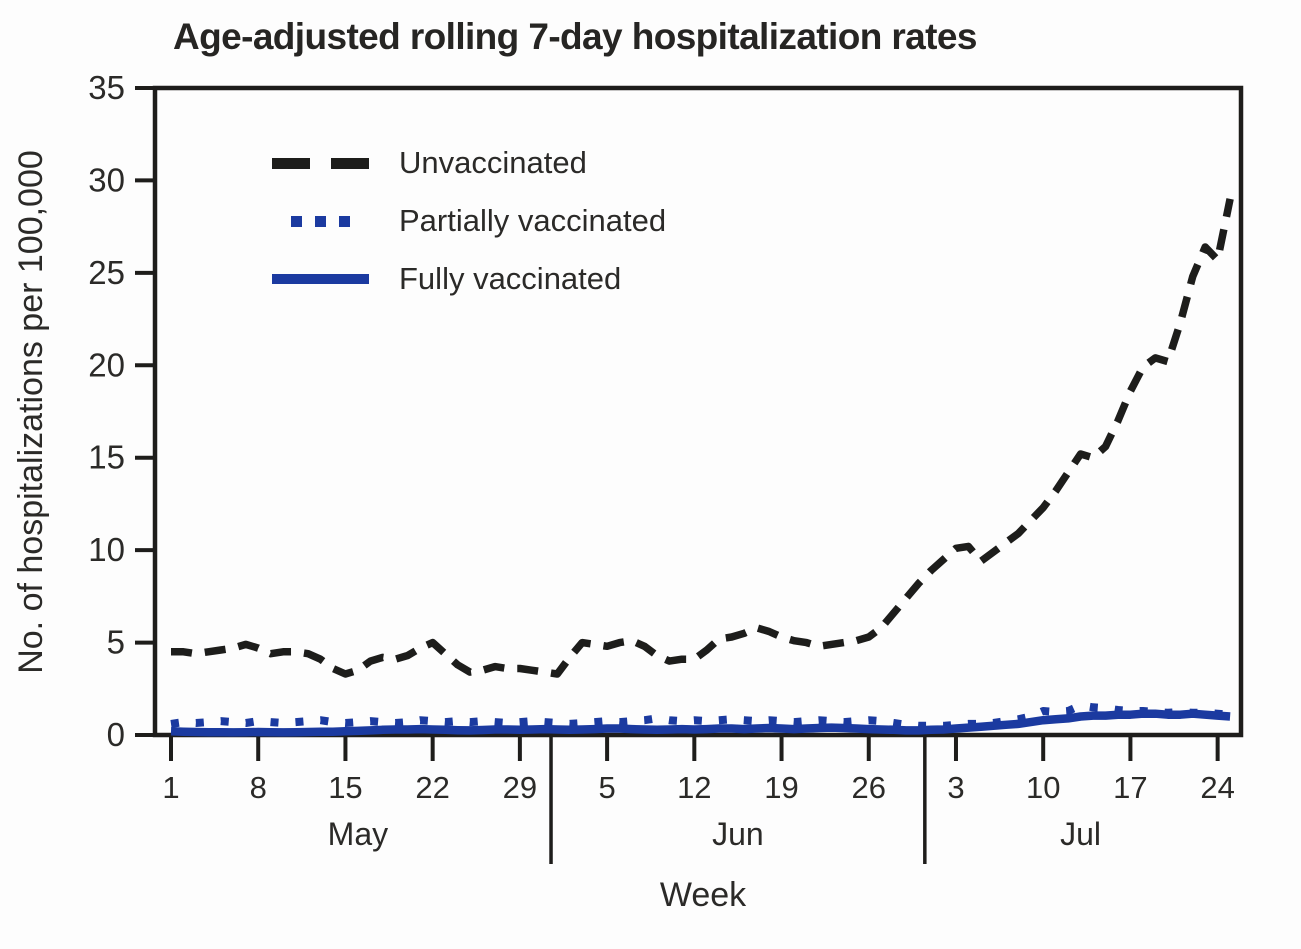 This screenshot has width=1301, height=949. Describe the element at coordinates (170, 787) in the screenshot. I see `x-tick-label: 1` at that location.